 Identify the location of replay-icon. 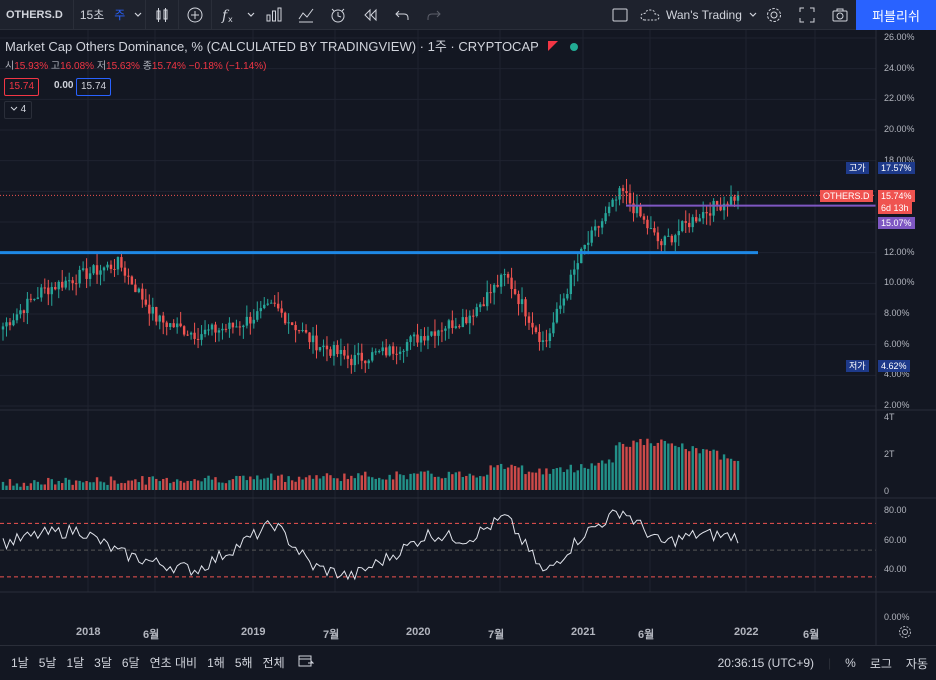
(370, 15).